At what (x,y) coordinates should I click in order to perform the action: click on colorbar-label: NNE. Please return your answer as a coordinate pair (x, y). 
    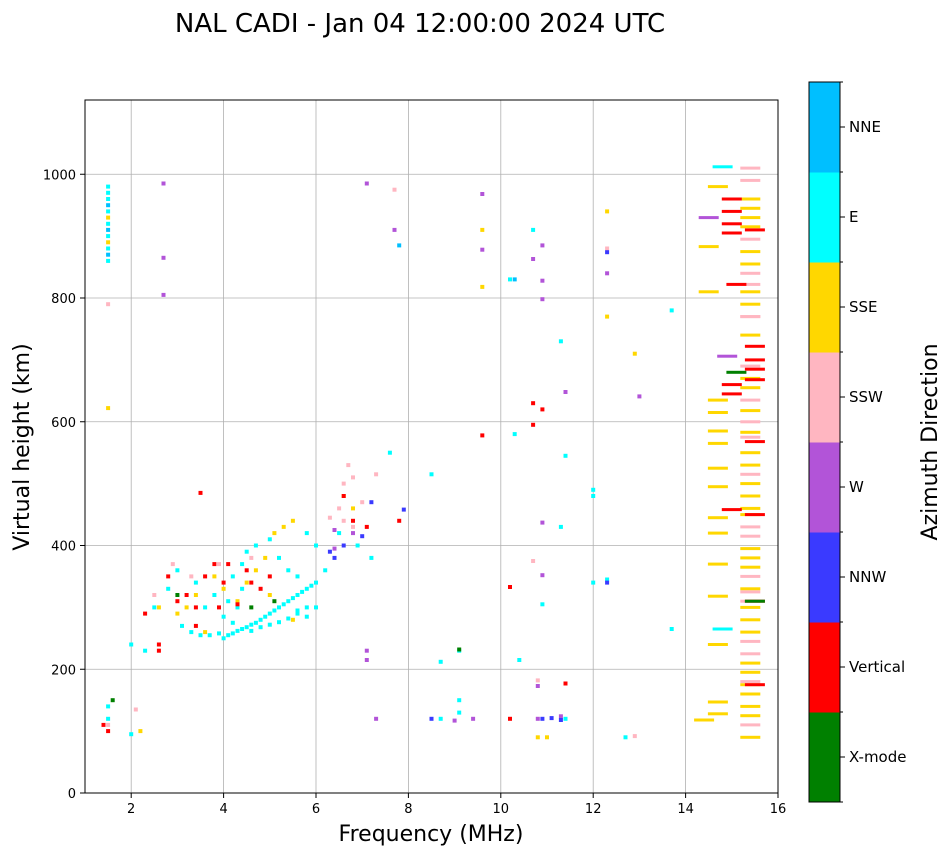
    Looking at the image, I should click on (865, 127).